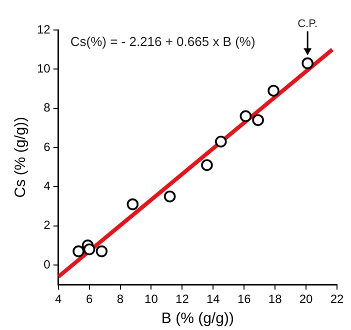  Describe the element at coordinates (244, 299) in the screenshot. I see `x-tick-label: 16` at that location.